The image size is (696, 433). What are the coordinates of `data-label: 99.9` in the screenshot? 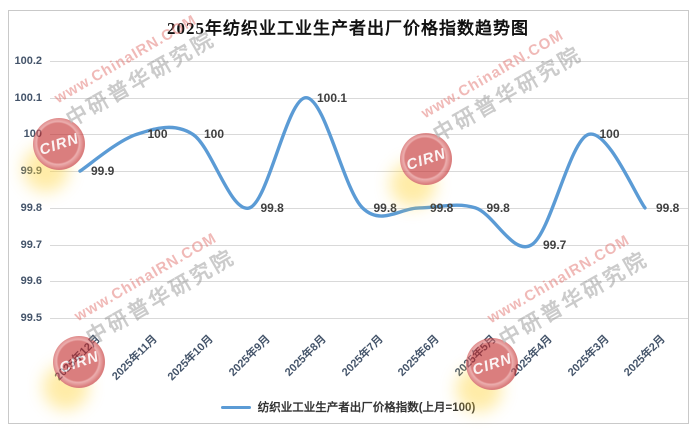 It's located at (103, 171).